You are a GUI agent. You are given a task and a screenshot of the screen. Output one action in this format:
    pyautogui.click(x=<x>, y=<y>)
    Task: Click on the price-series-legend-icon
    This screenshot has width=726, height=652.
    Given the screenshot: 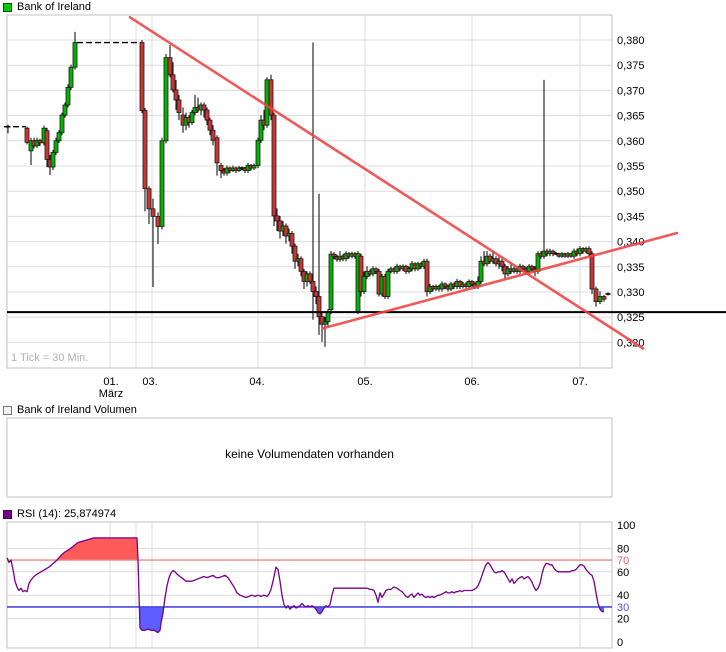 What is the action you would take?
    pyautogui.click(x=7, y=7)
    